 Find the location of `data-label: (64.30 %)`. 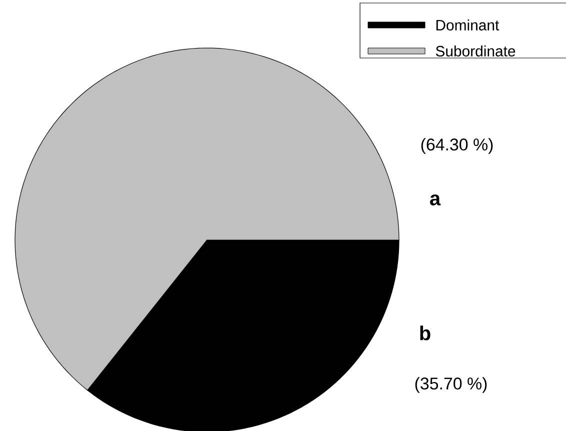

data-label: (64.30 %) is located at coordinates (457, 146).